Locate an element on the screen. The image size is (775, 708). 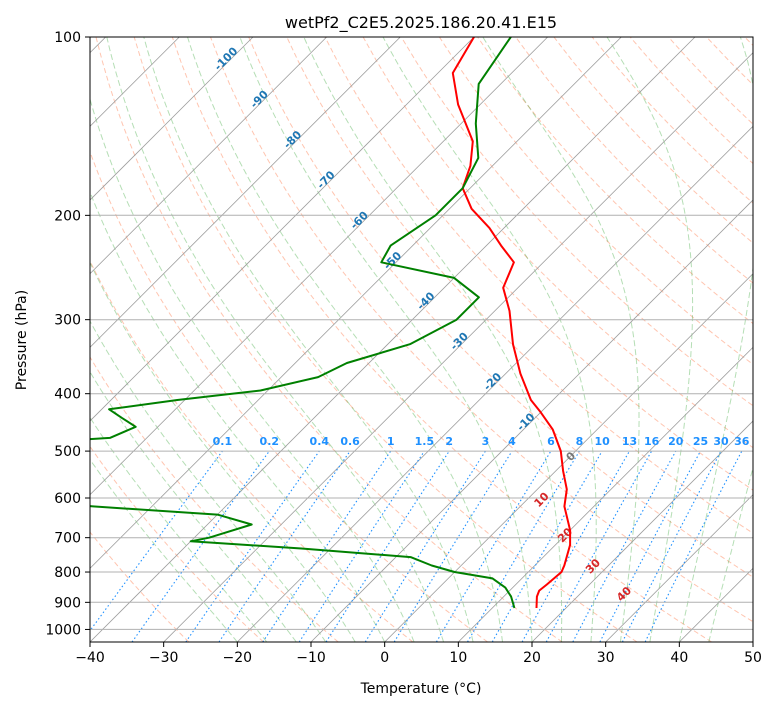
y-tick-label: 700 is located at coordinates (67, 539).